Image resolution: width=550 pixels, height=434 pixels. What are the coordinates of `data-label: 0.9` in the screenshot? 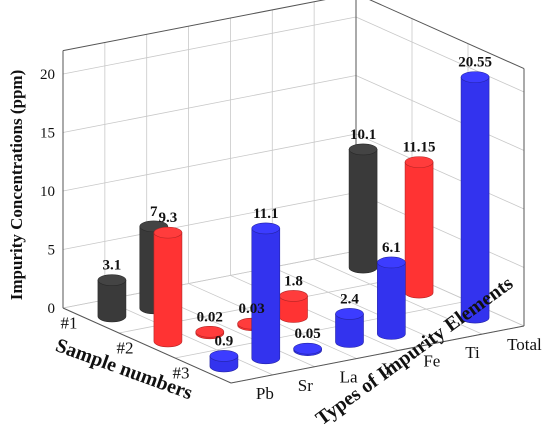 It's located at (224, 341).